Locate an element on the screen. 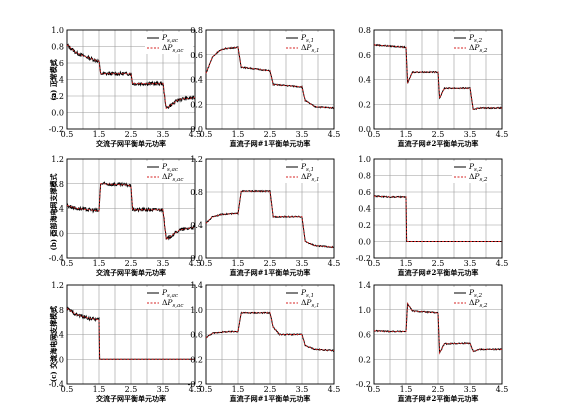 The width and height of the screenshot is (562, 418). row-label-b: (b) 西部海电网支撑模式 is located at coordinates (53, 212).